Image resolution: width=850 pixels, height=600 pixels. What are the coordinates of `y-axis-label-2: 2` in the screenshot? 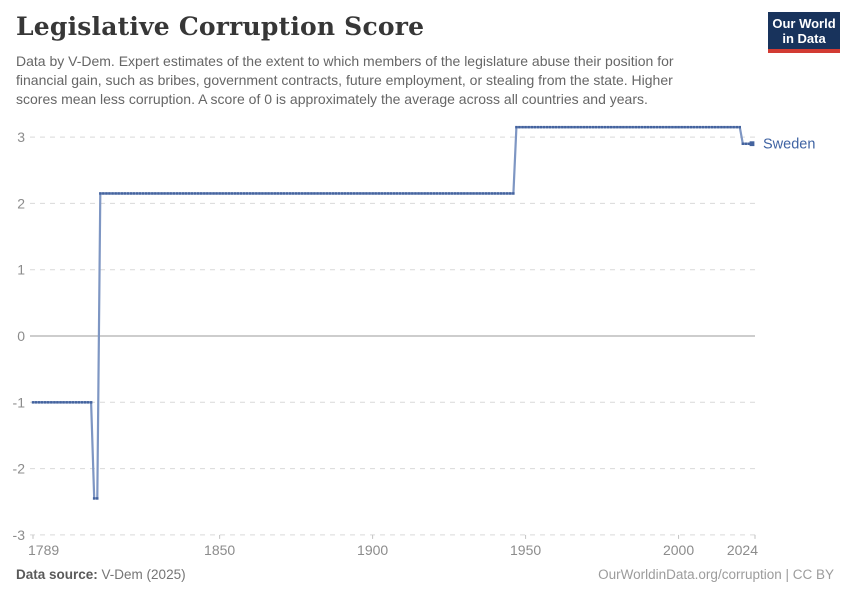 It's located at (21, 203).